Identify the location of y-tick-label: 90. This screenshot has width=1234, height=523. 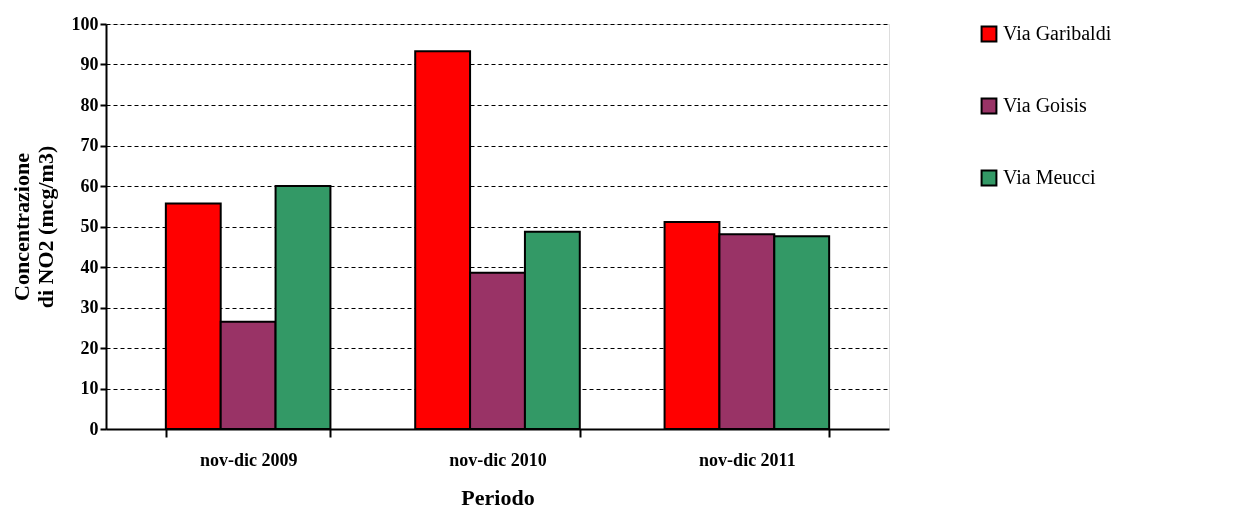
(89, 64).